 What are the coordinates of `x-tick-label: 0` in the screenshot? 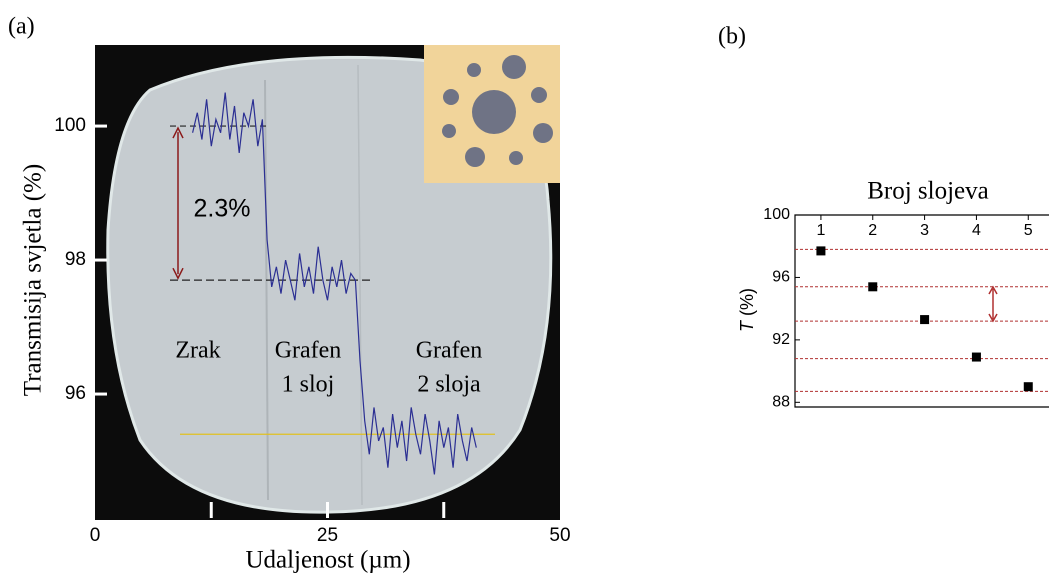 It's located at (95, 535).